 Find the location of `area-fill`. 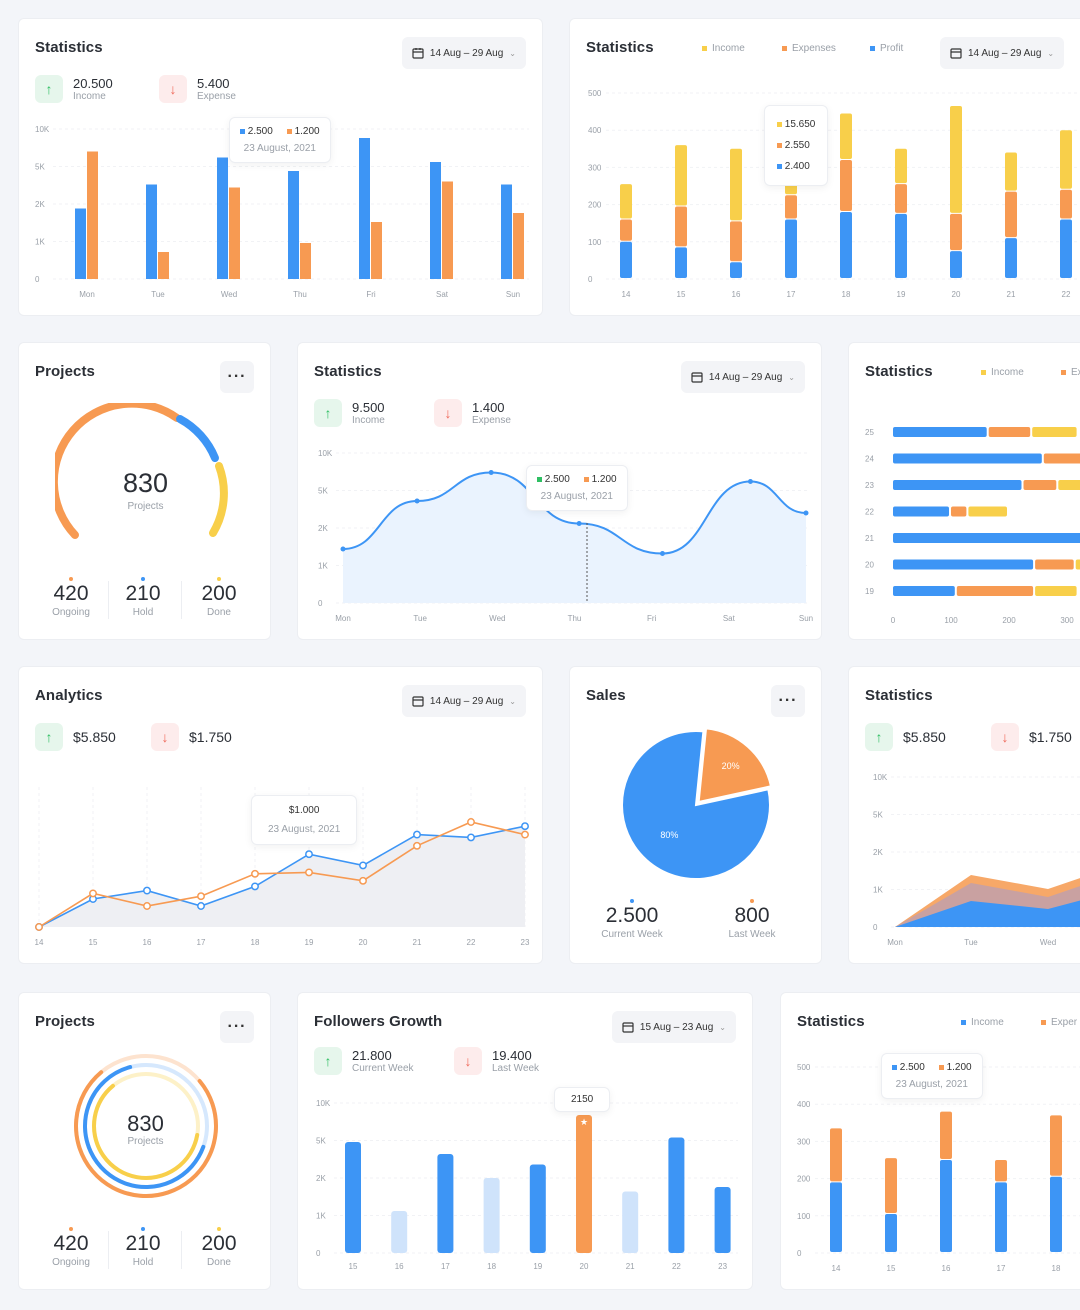

area-fill is located at coordinates (574, 537).